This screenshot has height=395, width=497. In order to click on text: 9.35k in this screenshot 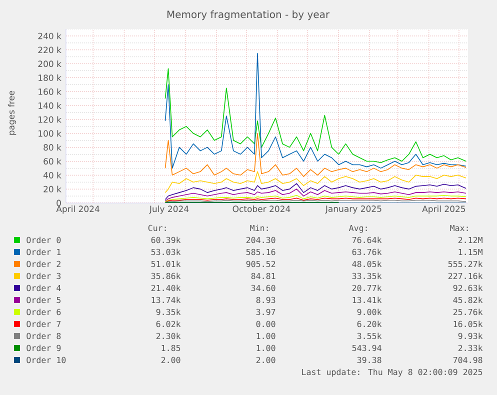, I will do `click(168, 312)`.